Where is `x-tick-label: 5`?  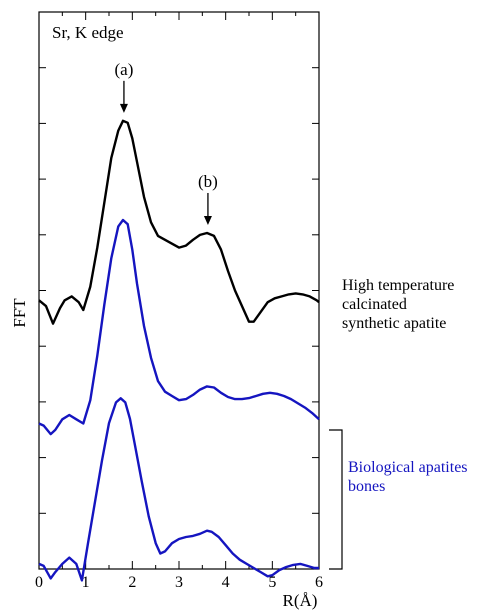 x-tick-label: 5 is located at coordinates (272, 582).